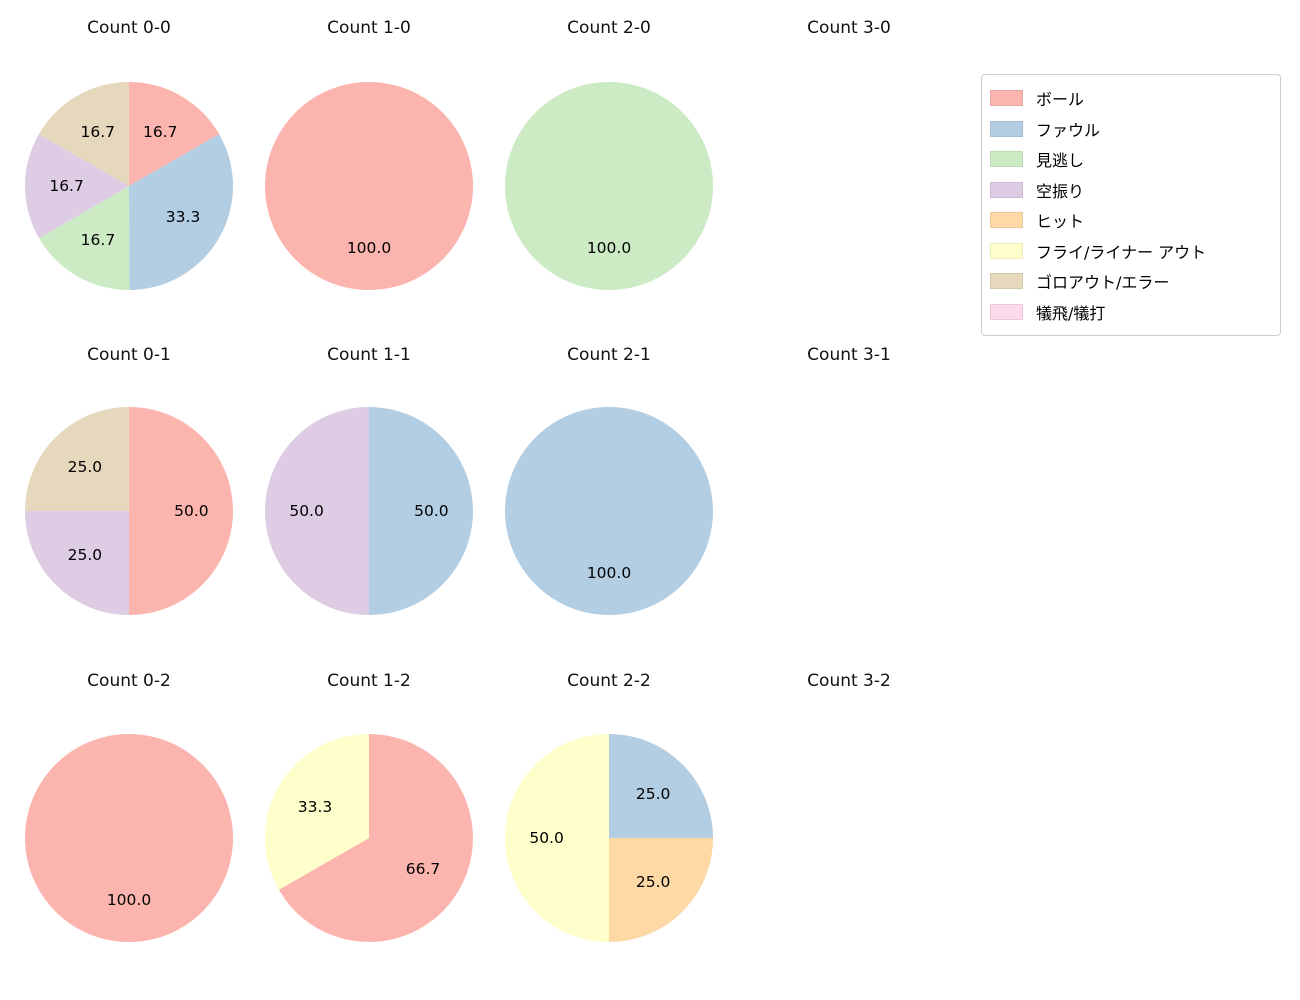  Describe the element at coordinates (129, 355) in the screenshot. I see `chart-title: Count 0-1` at that location.